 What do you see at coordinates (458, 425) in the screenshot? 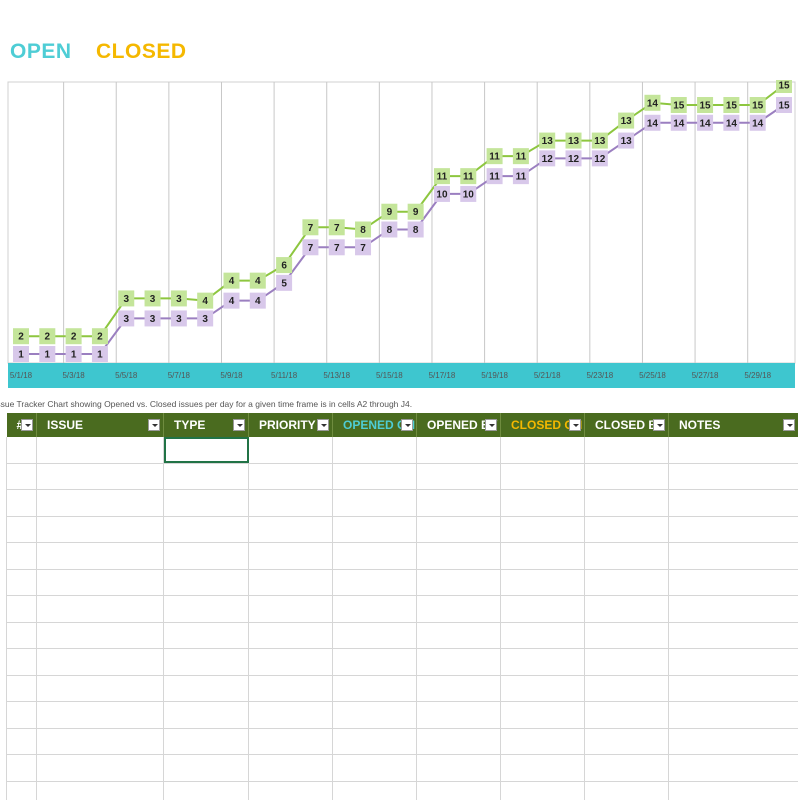
I see `col-header-opened-by: OPENED BY` at bounding box center [458, 425].